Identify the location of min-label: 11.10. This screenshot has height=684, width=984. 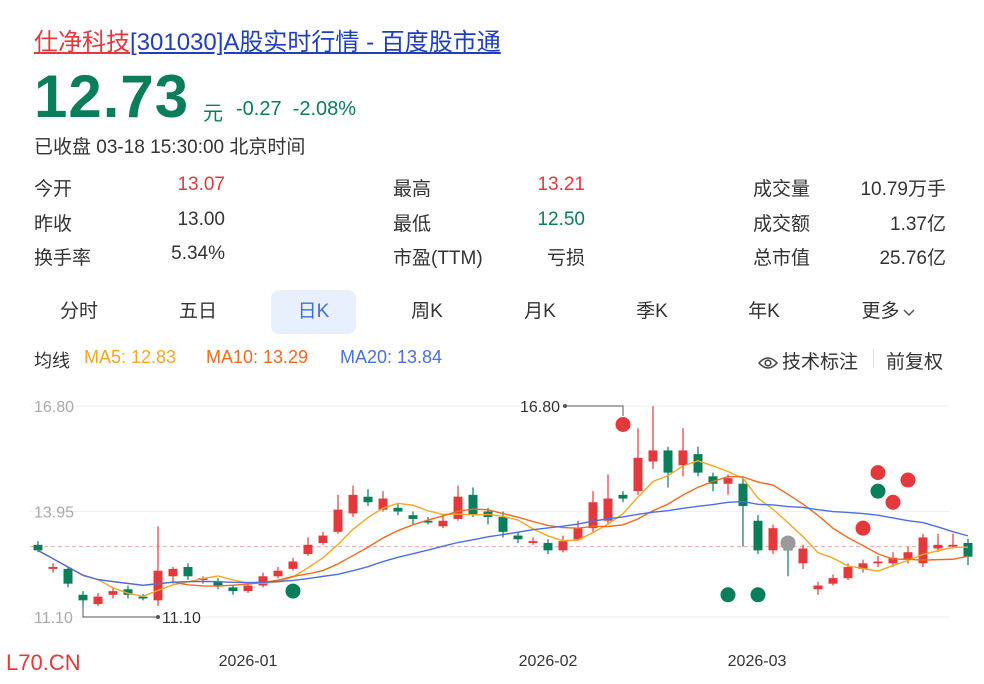
(181, 618).